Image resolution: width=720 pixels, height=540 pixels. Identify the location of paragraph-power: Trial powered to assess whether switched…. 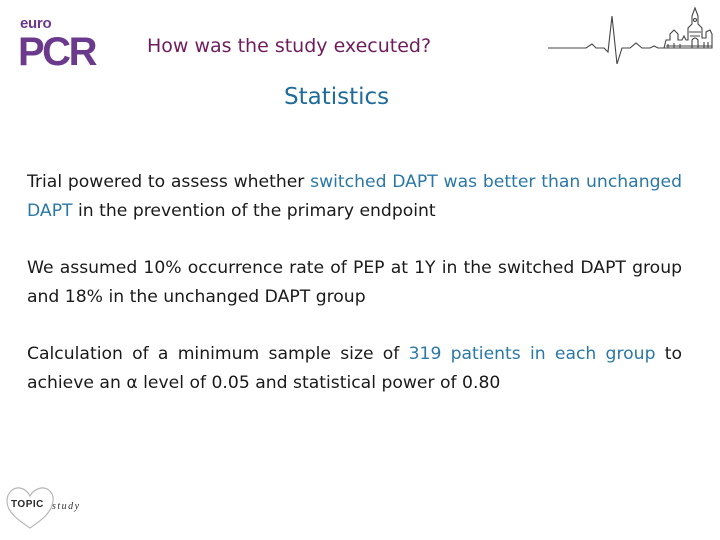
(354, 196).